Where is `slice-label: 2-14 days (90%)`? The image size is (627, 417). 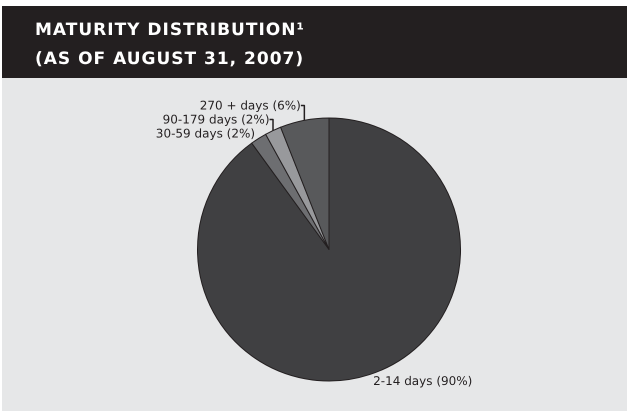
slice-label: 2-14 days (90%) is located at coordinates (422, 381).